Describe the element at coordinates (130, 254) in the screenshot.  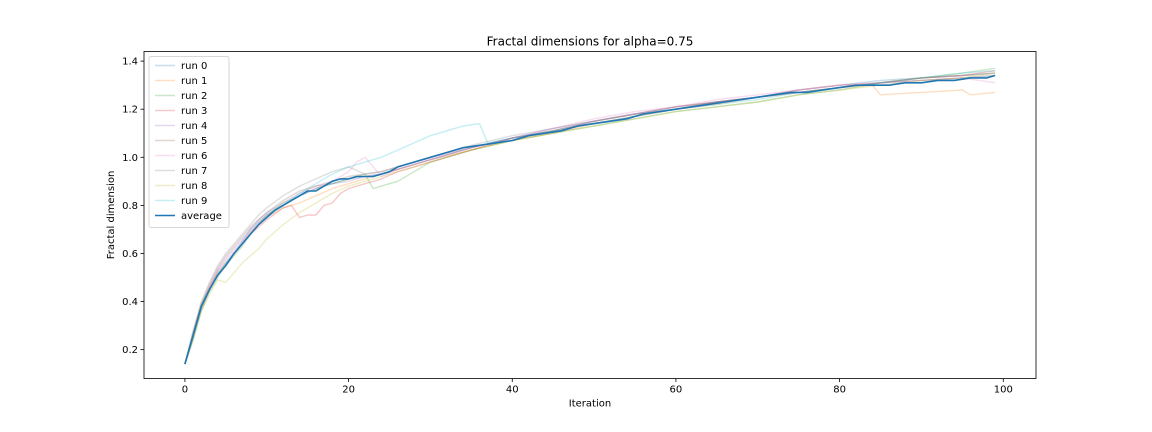
I see `y-tick-label: 0.6` at that location.